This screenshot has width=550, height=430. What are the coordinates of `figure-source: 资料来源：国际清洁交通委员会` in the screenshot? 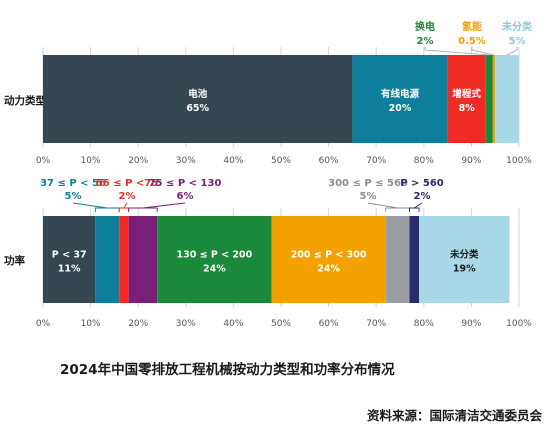 It's located at (454, 415).